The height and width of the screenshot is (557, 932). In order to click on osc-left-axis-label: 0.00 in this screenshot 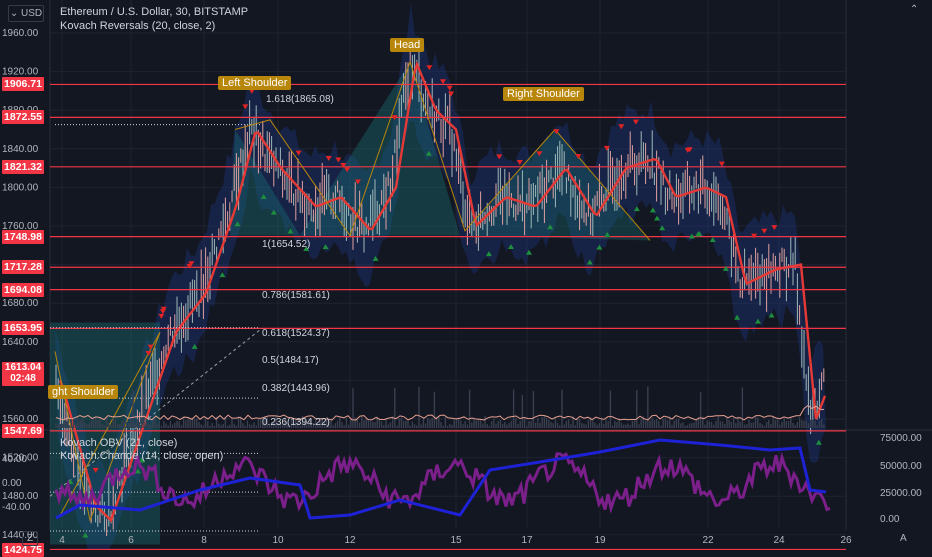, I will do `click(12, 483)`.